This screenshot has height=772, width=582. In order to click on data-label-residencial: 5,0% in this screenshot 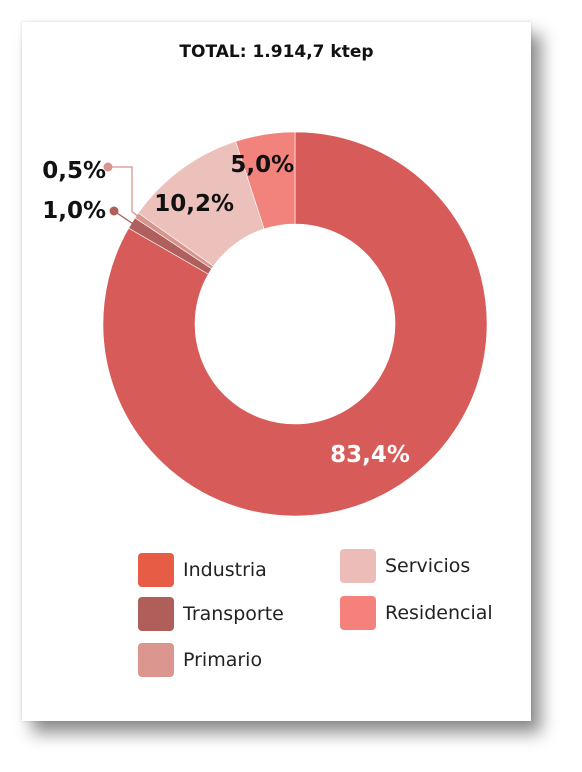, I will do `click(262, 165)`.